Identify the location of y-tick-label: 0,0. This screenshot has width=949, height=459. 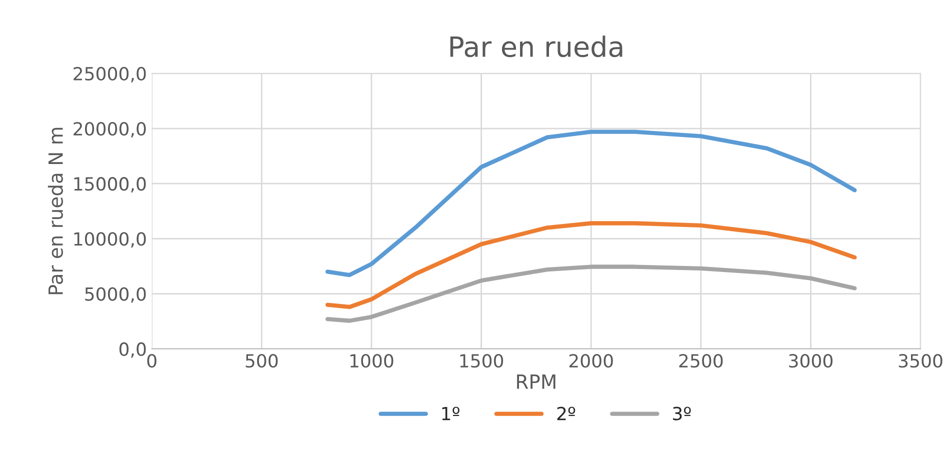
(132, 350).